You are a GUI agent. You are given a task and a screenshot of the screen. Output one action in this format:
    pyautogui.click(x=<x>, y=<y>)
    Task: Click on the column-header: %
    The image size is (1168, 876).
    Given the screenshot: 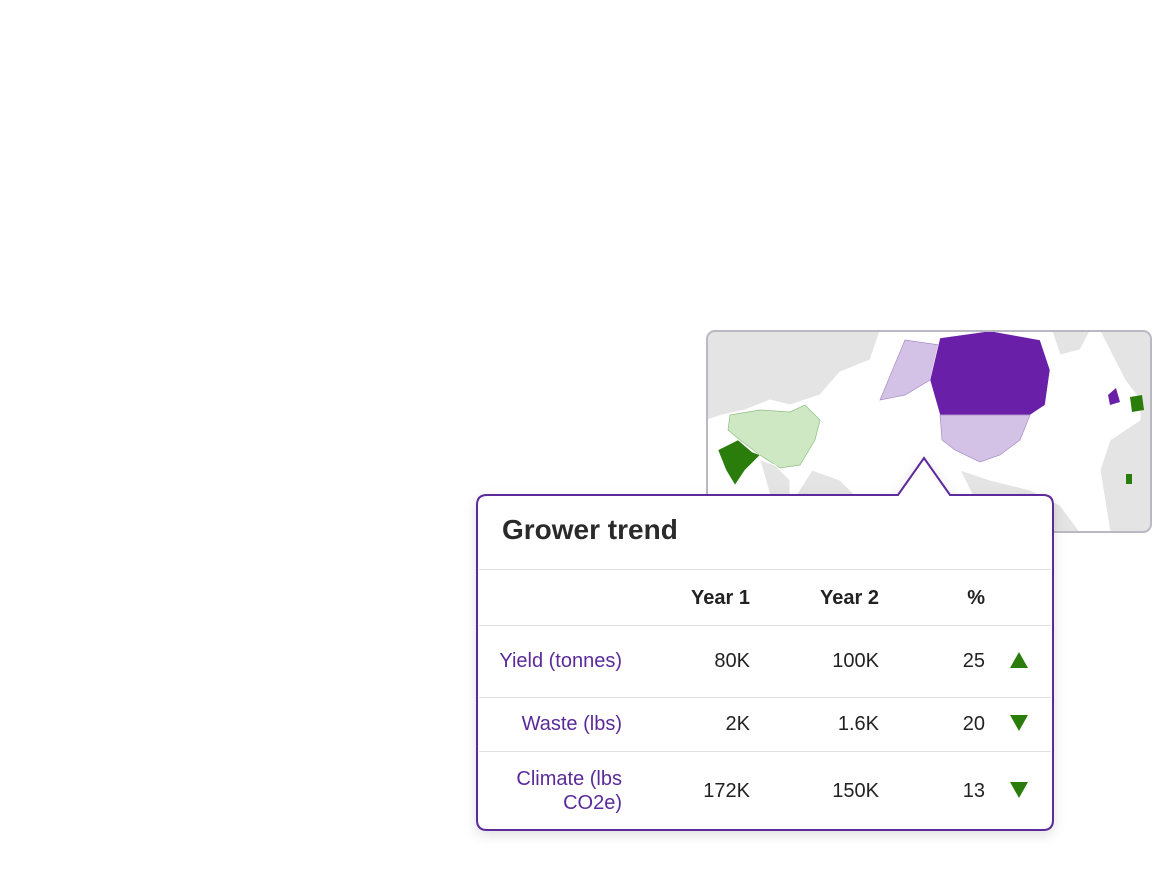 What is the action you would take?
    pyautogui.click(x=976, y=598)
    